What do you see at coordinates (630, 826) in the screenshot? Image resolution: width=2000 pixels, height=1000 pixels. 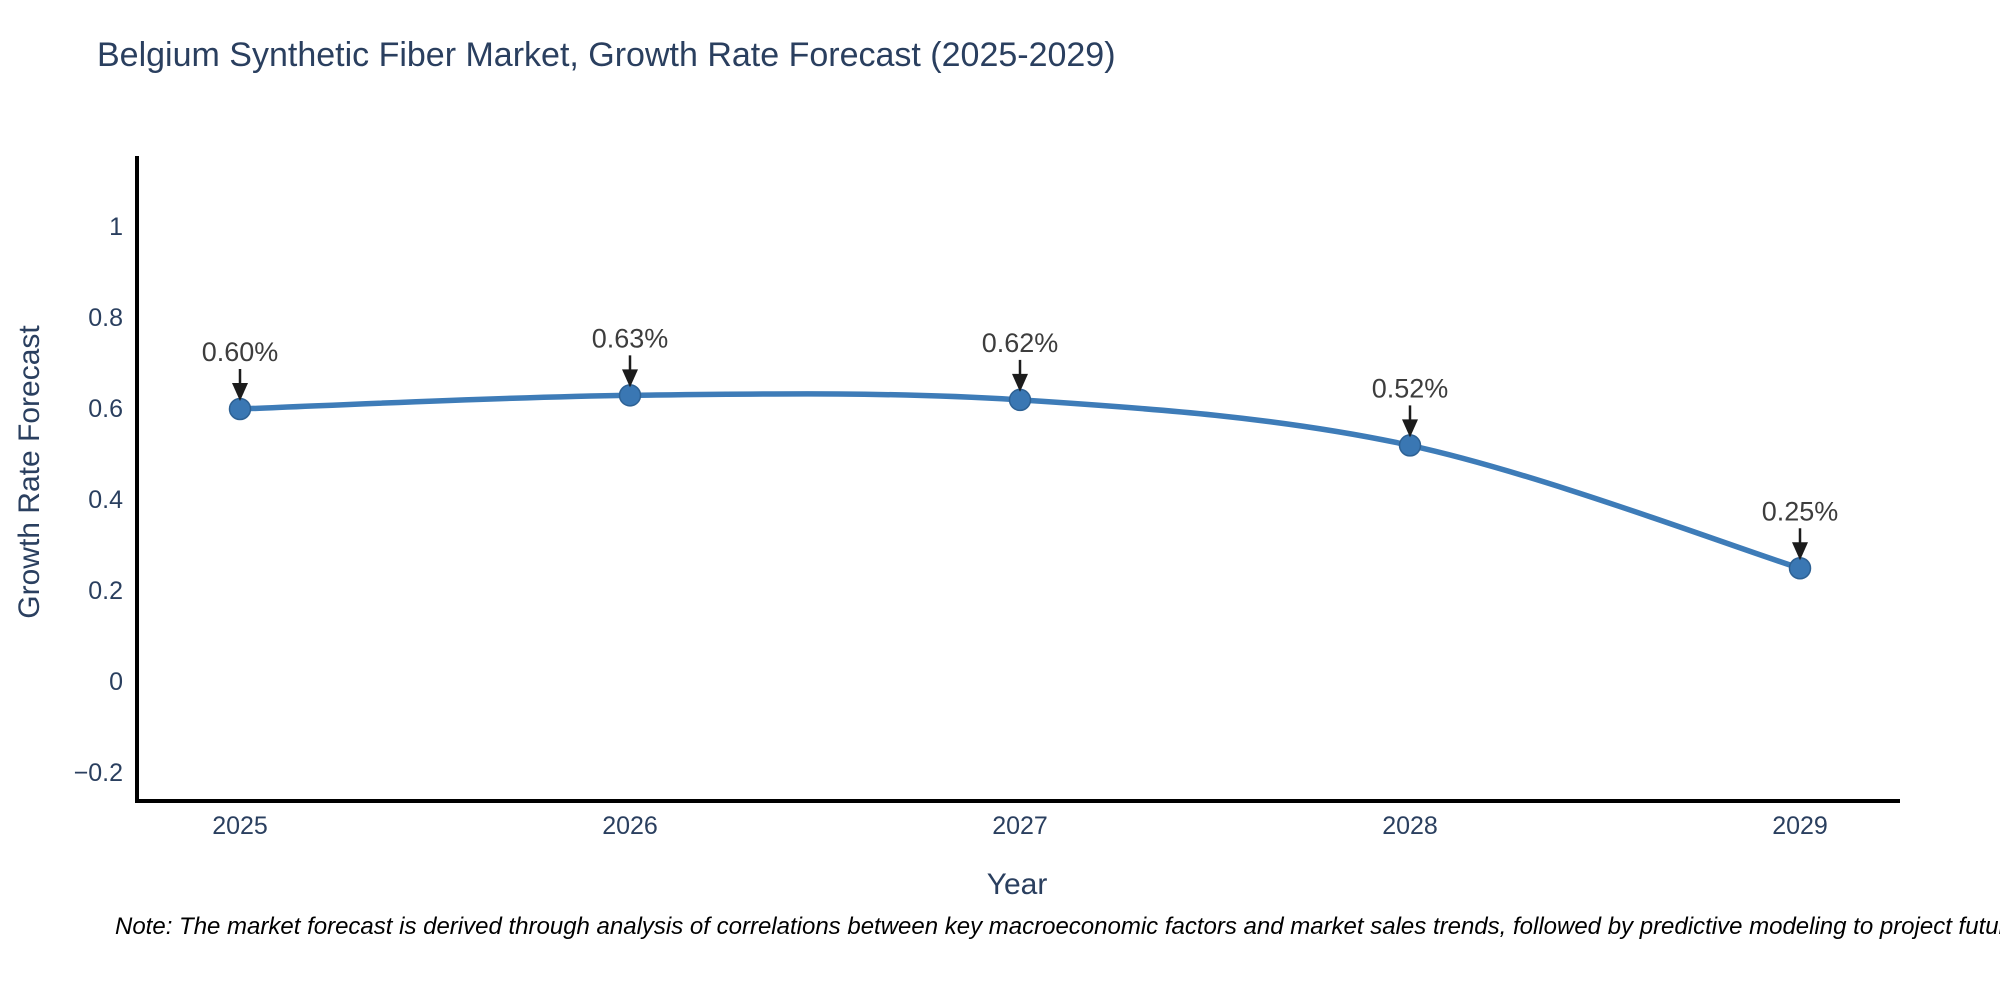 I see `x-tick-label: 2026` at bounding box center [630, 826].